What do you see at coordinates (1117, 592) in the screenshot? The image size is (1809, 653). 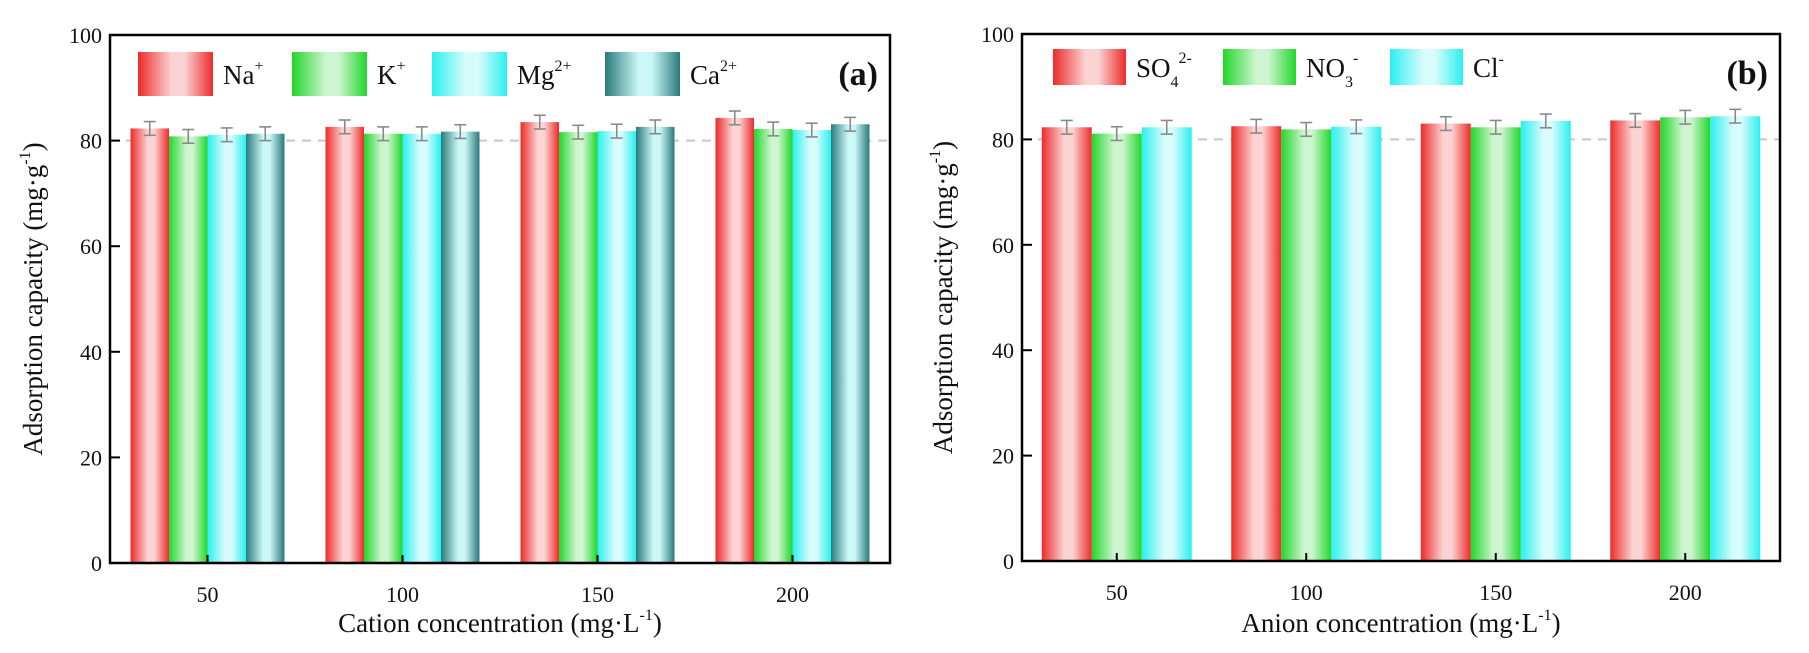 I see `x-tick-label: 50` at bounding box center [1117, 592].